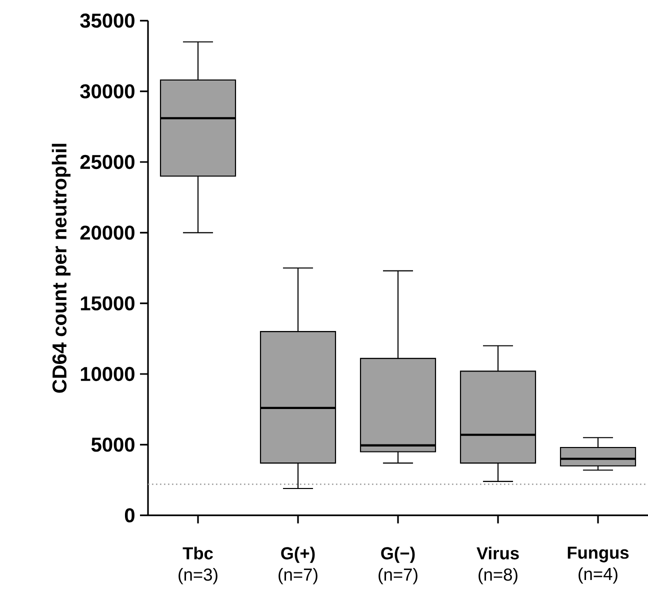  What do you see at coordinates (107, 374) in the screenshot?
I see `y-tick-label: 10000` at bounding box center [107, 374].